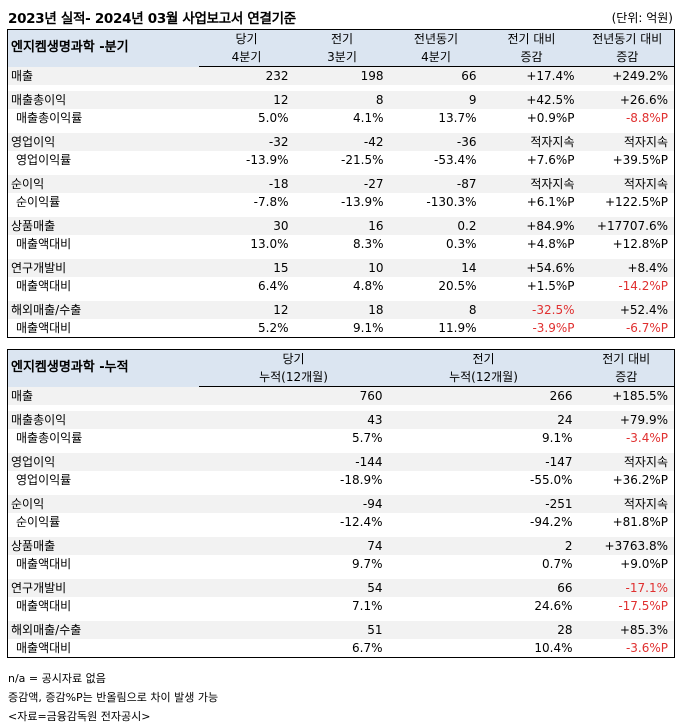 The image size is (683, 726). What do you see at coordinates (483, 504) in the screenshot?
I see `cumulative-value-cell: -251` at bounding box center [483, 504].